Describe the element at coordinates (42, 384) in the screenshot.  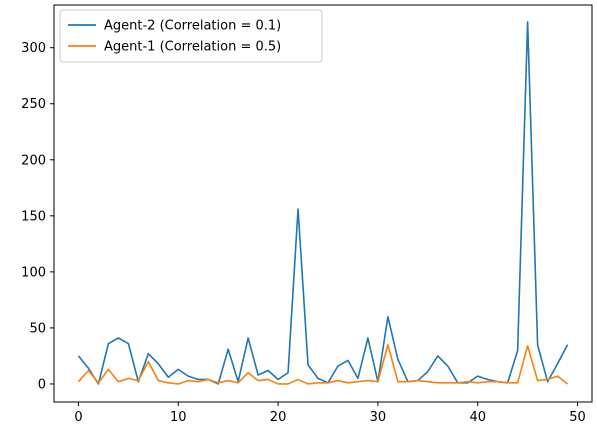
I see `y-tick-label: 0` at that location.